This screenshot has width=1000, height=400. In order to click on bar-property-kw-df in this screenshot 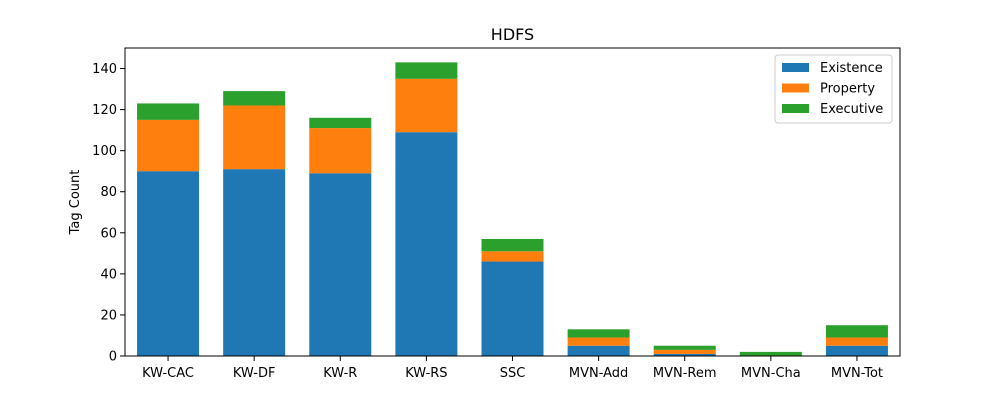, I will do `click(254, 137)`.